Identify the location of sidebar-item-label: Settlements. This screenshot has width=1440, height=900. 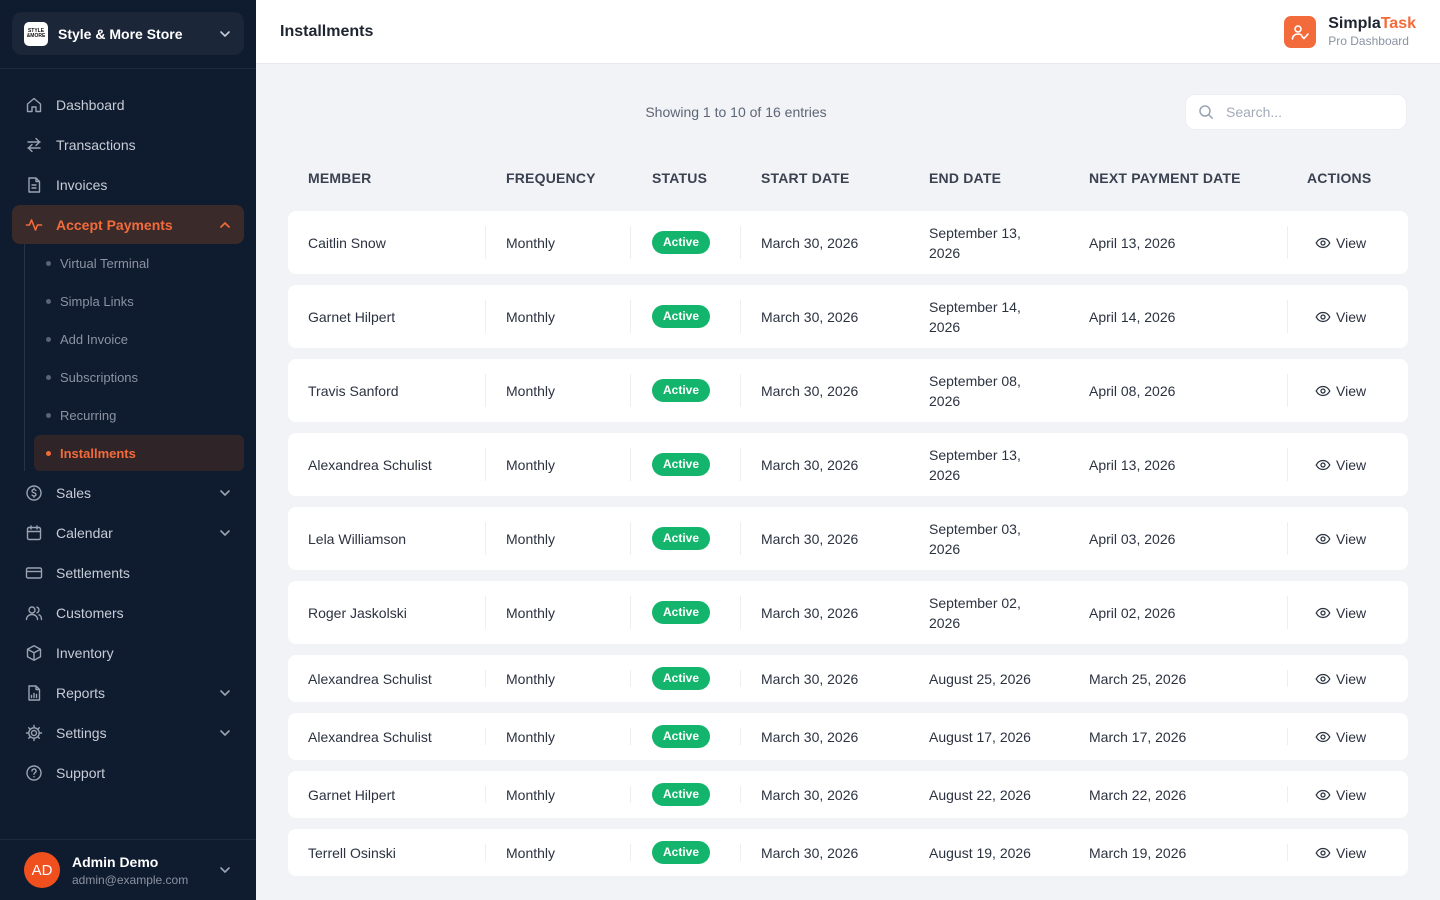
(93, 573).